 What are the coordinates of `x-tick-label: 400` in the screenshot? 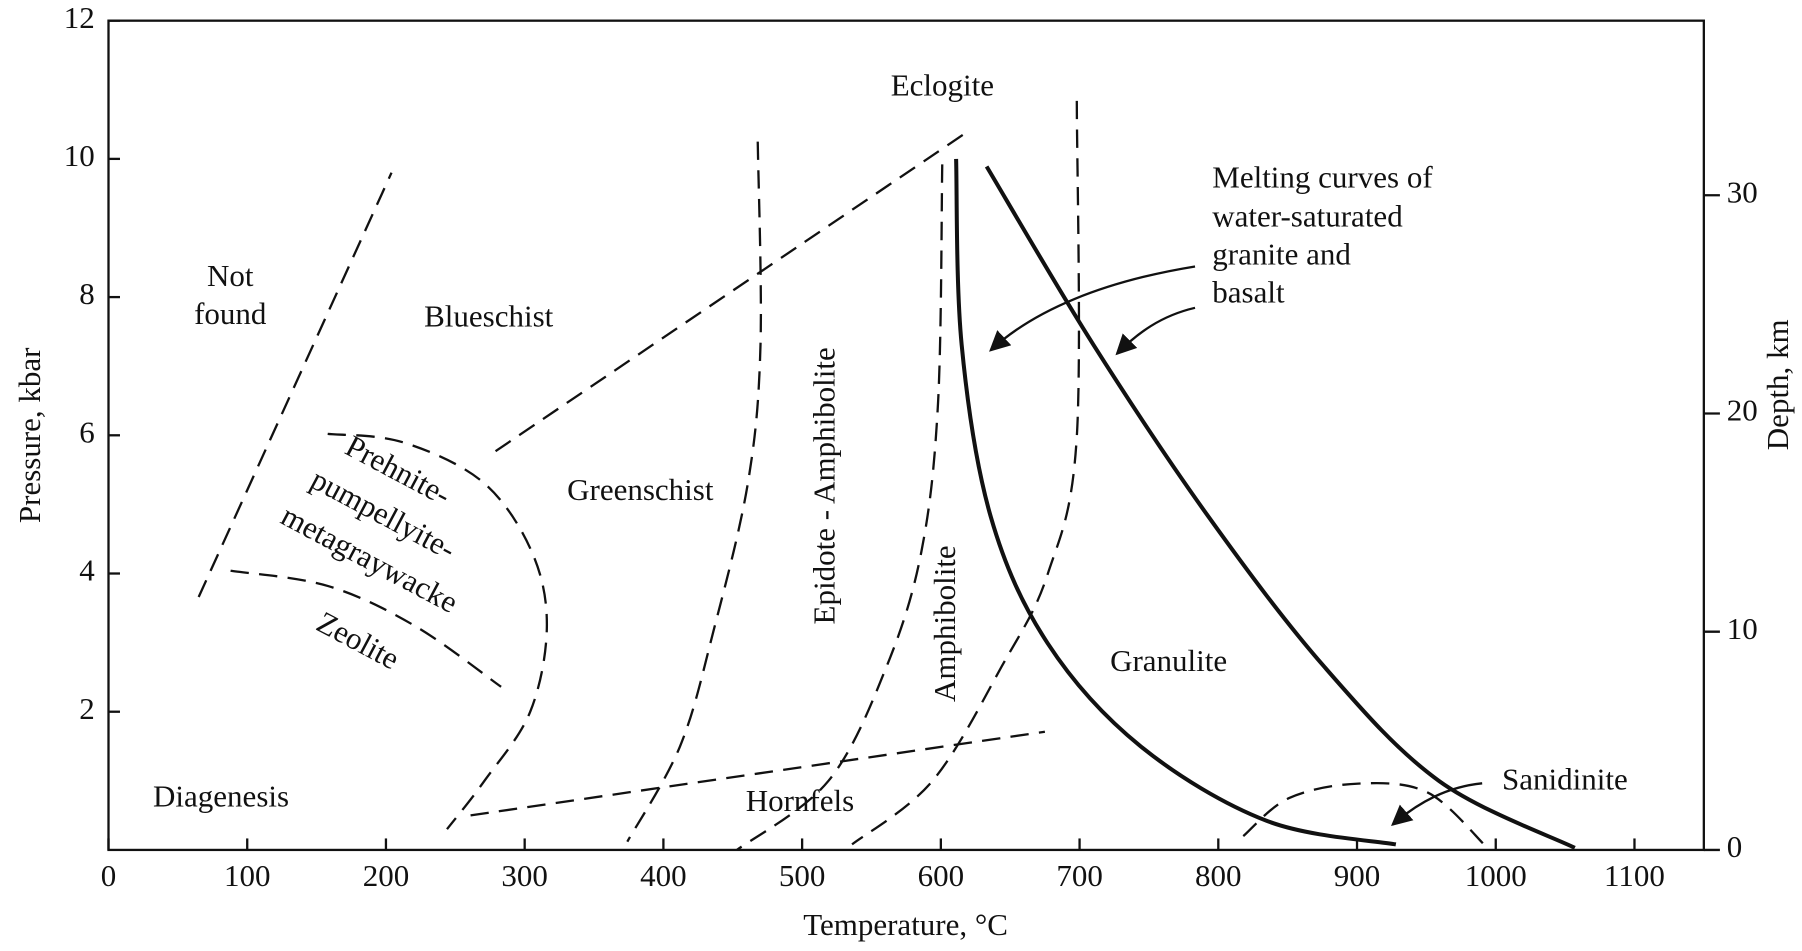 It's located at (663, 875).